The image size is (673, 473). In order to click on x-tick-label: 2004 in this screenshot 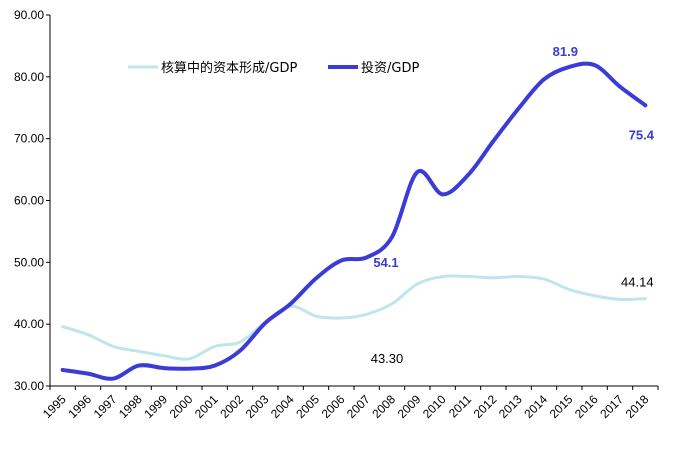, I will do `click(282, 406)`.